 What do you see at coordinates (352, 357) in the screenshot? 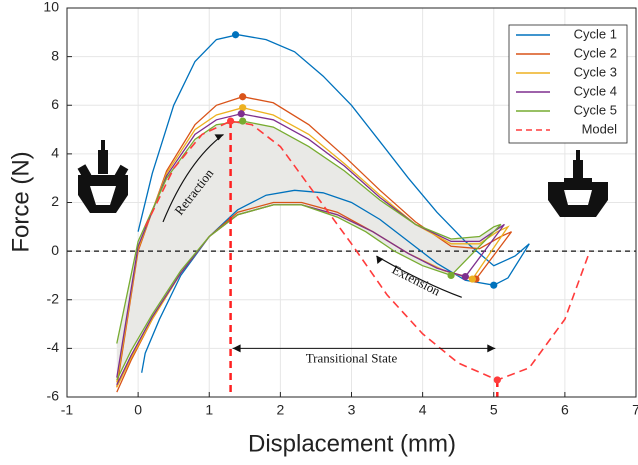
I see `annotation: Transitional State` at bounding box center [352, 357].